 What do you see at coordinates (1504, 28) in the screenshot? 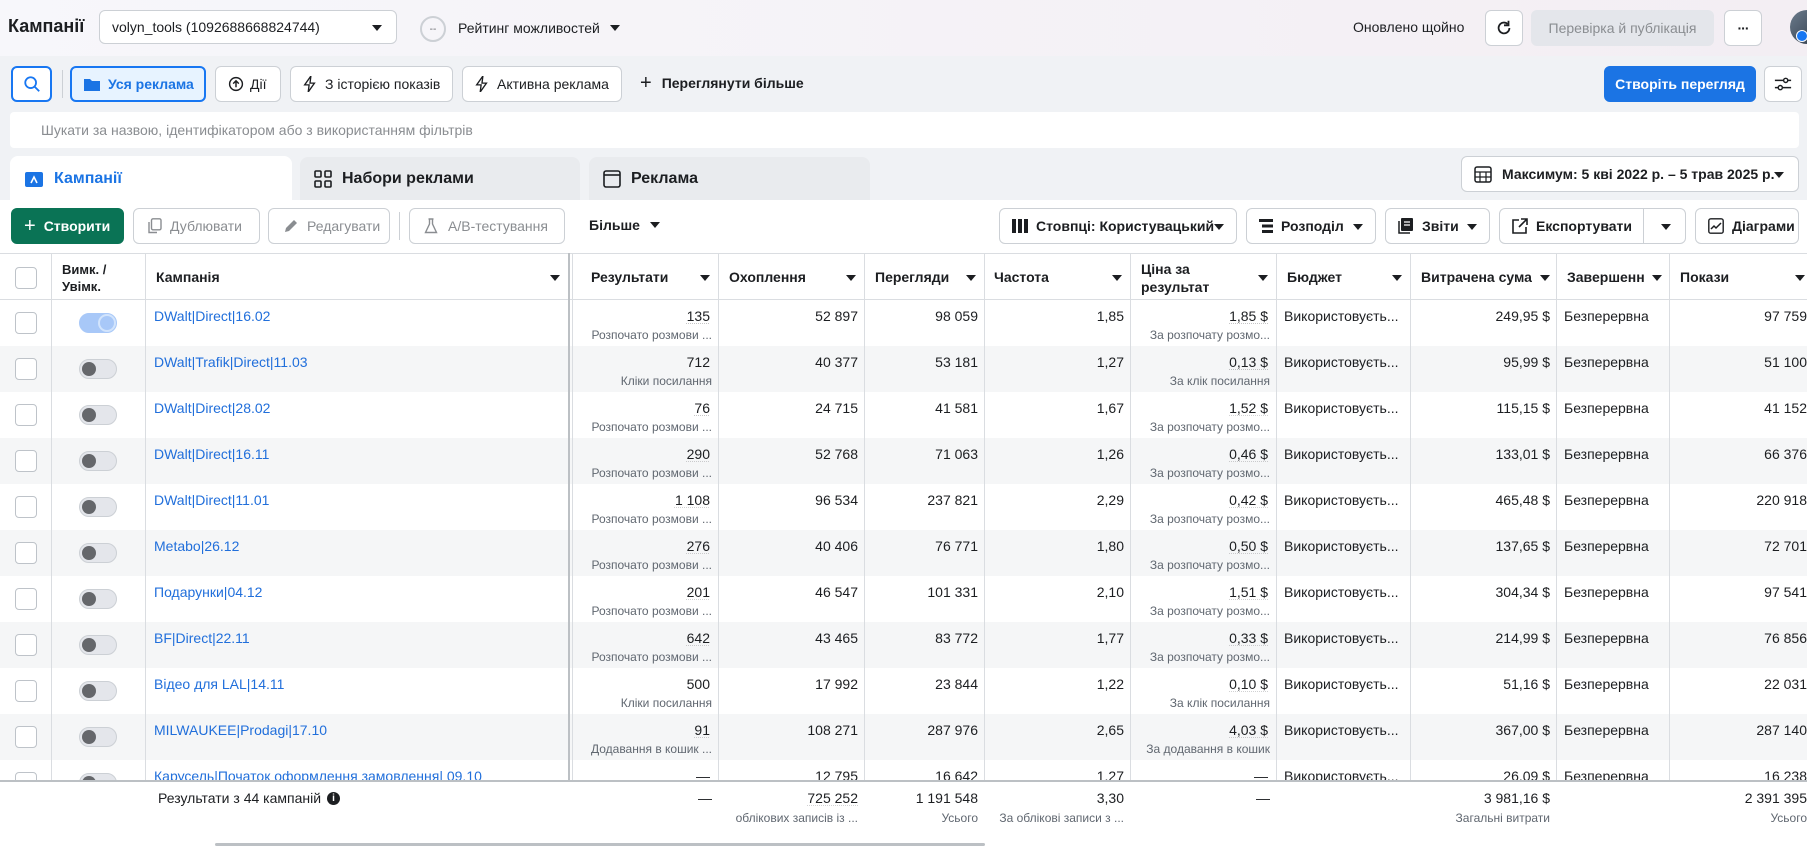
I see `refresh-button` at bounding box center [1504, 28].